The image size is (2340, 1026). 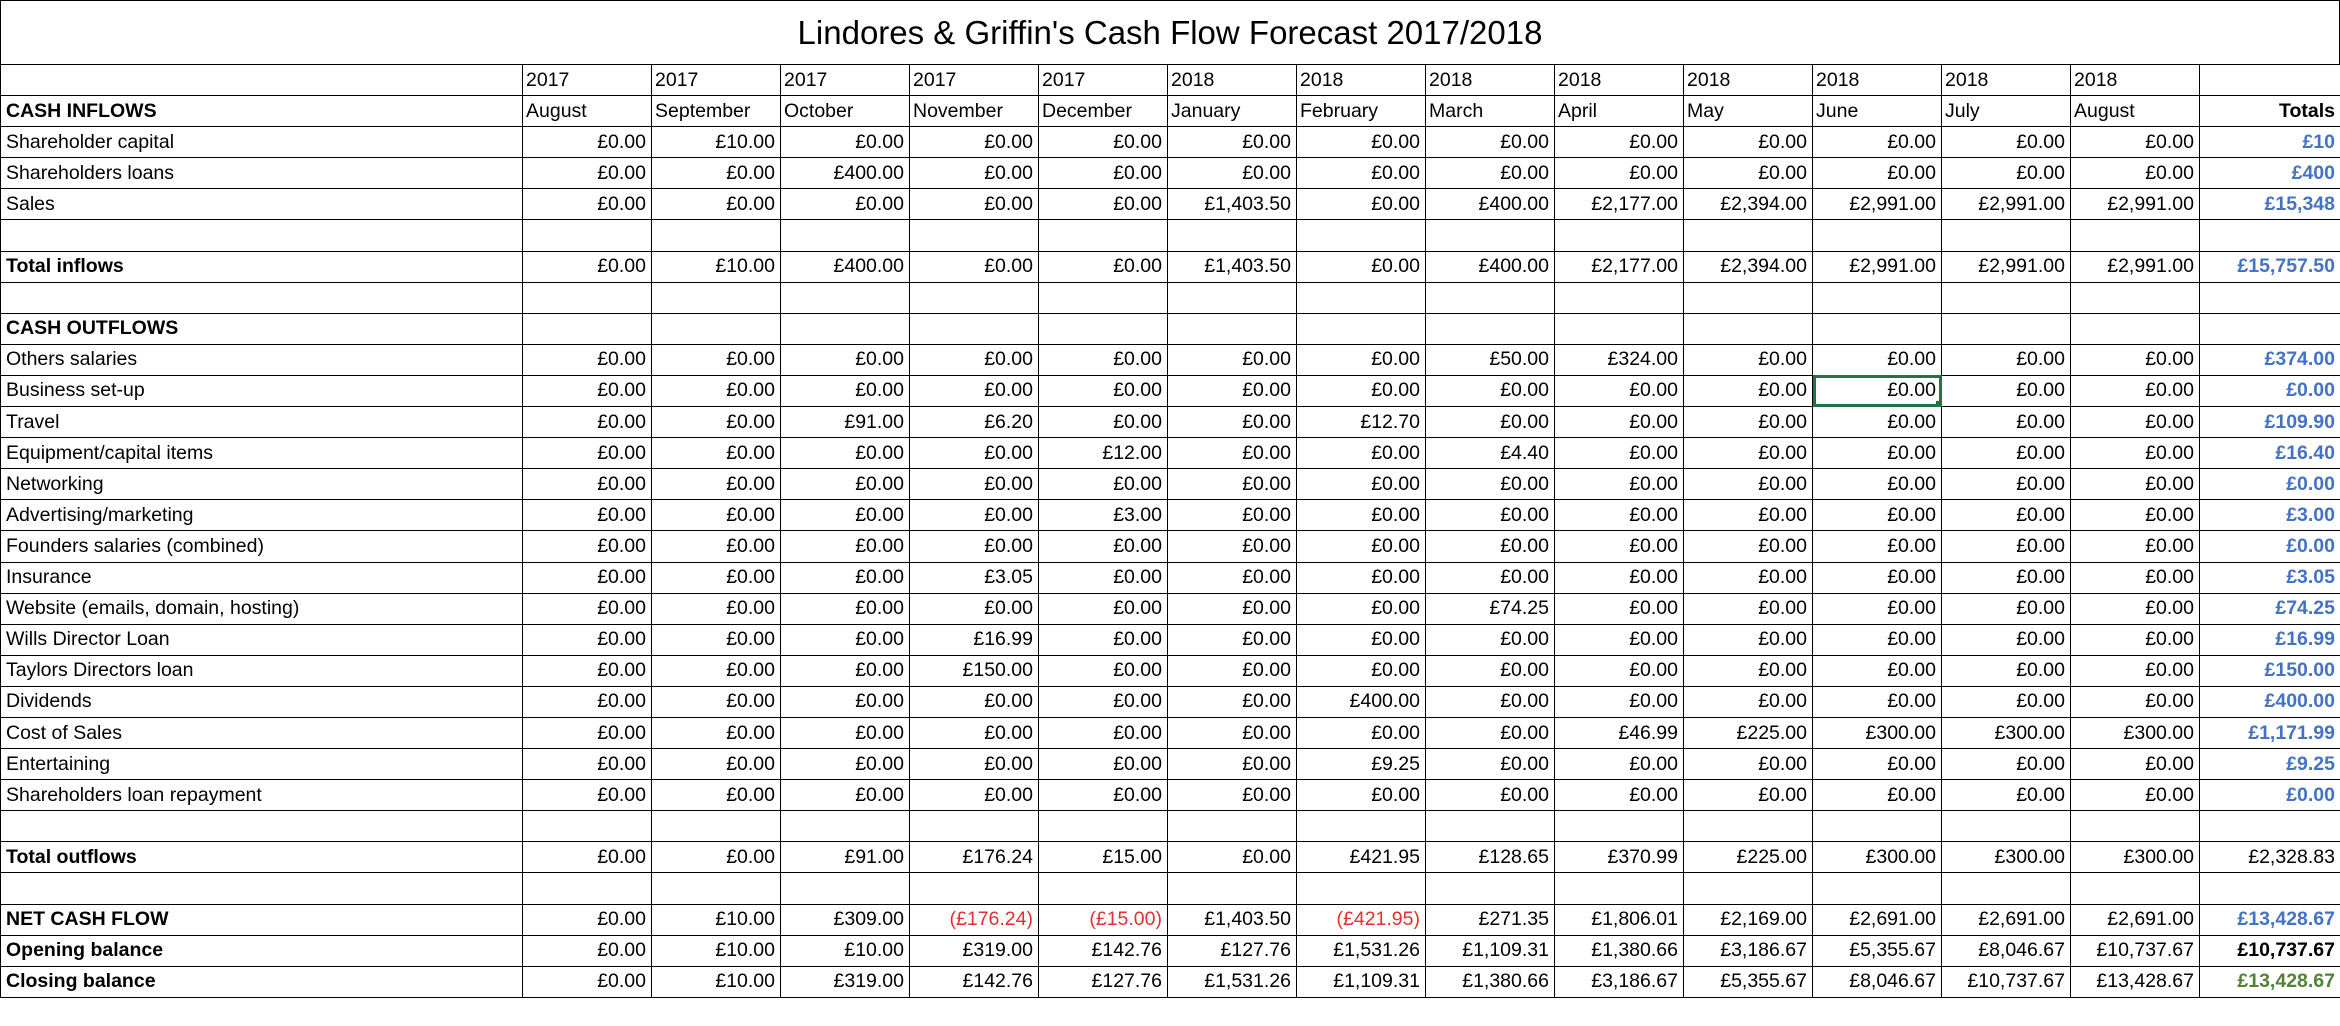 I want to click on value-cell: £16.99, so click(x=974, y=639).